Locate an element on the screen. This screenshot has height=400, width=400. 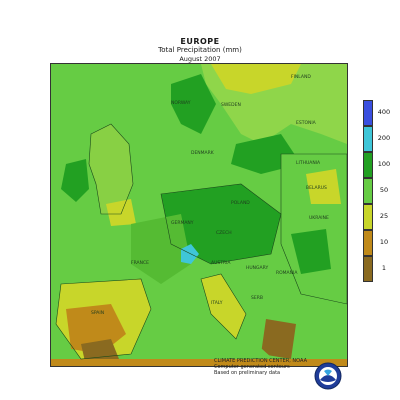
label-hungary: HUNGARY is located at coordinates (257, 268).